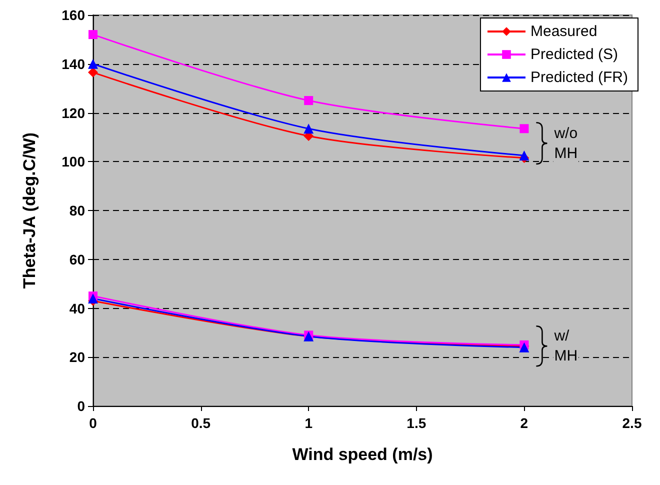  Describe the element at coordinates (565, 346) in the screenshot. I see `annotation: w/ MH` at that location.